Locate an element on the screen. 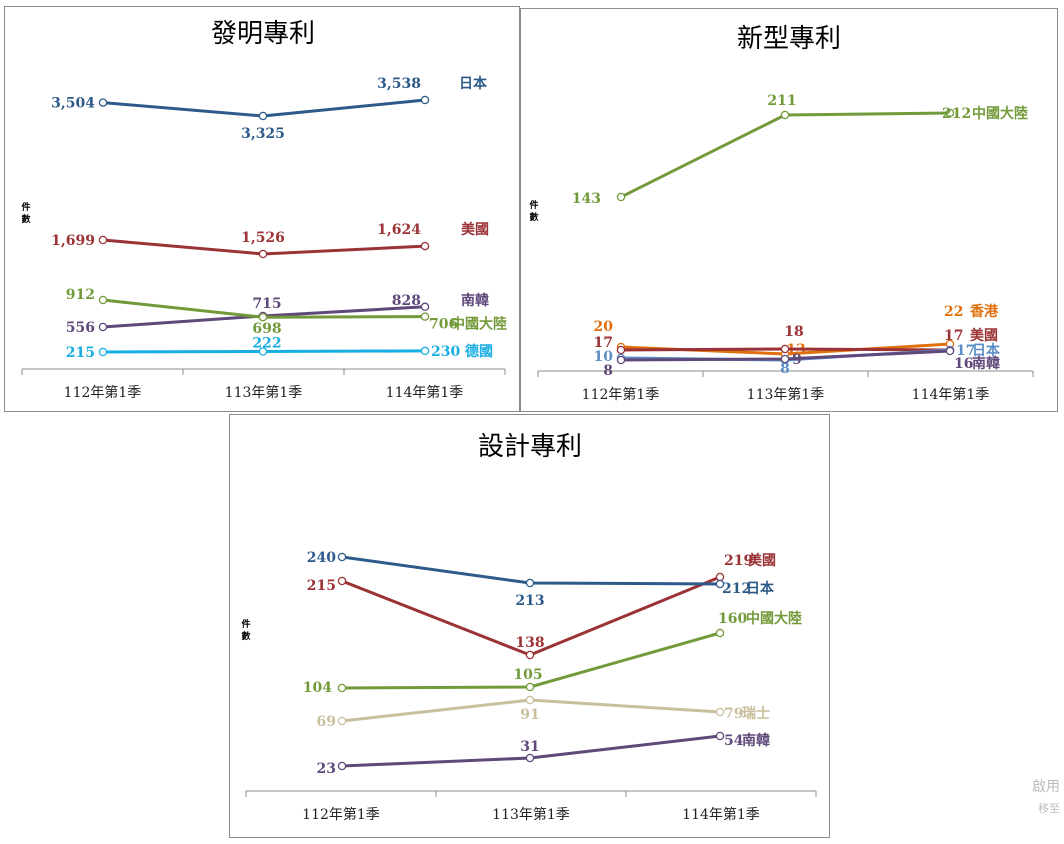 Image resolution: width=1064 pixels, height=844 pixels. design-data-label: 79 is located at coordinates (733, 714).